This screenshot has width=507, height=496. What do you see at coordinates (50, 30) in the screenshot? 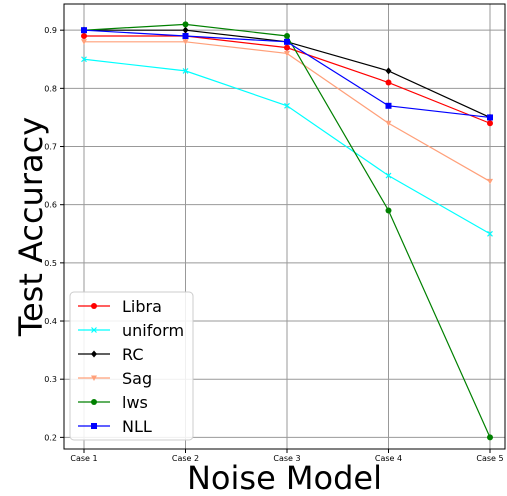
I see `y-tick-label: 0.9` at bounding box center [50, 30].